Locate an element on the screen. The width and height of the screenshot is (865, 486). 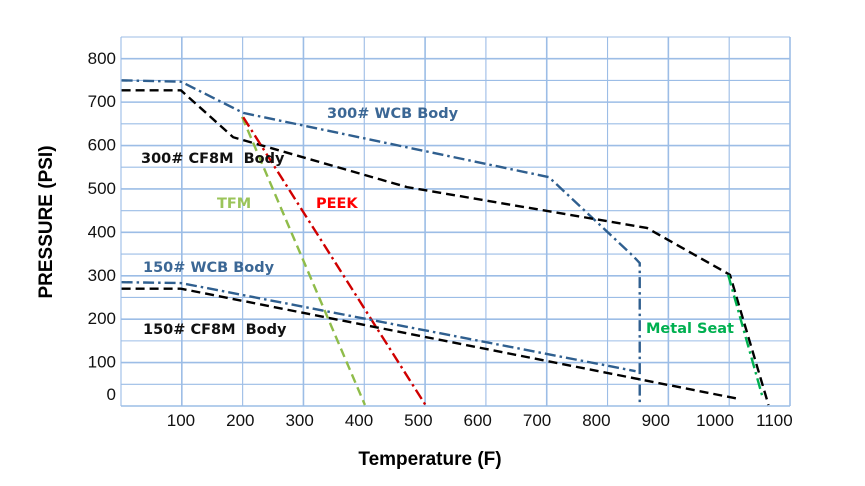
x-tick-label: 600 is located at coordinates (478, 420).